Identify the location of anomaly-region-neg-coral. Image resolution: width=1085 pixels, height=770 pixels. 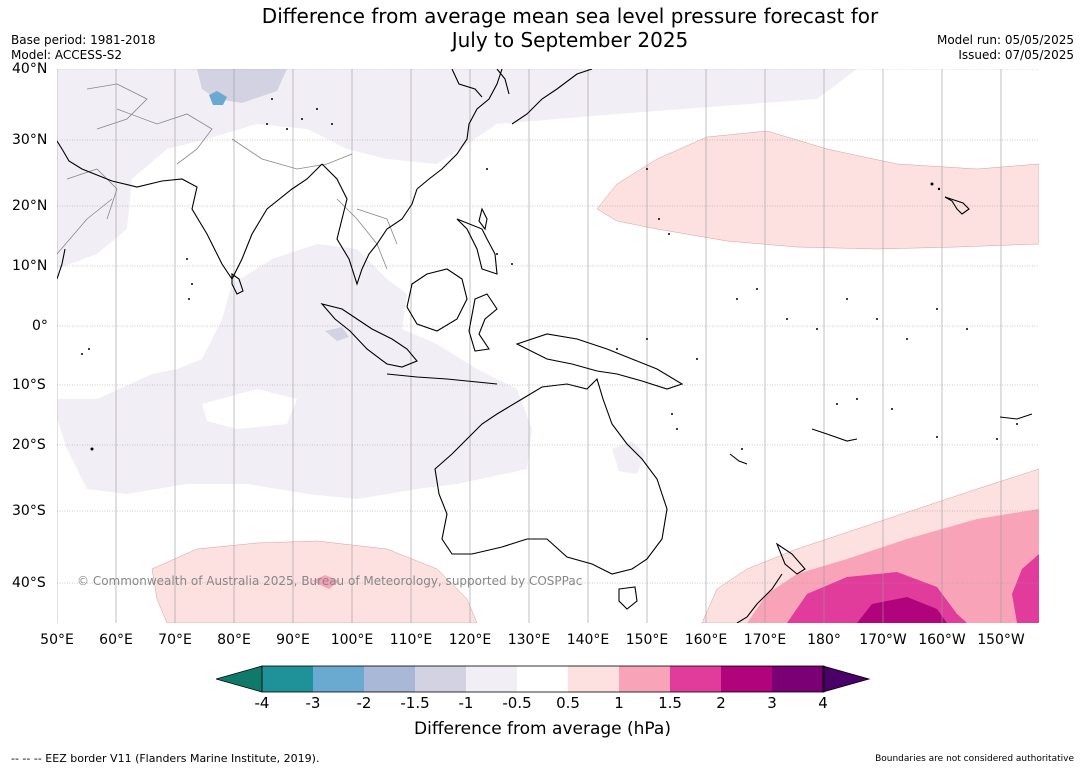
(628, 457).